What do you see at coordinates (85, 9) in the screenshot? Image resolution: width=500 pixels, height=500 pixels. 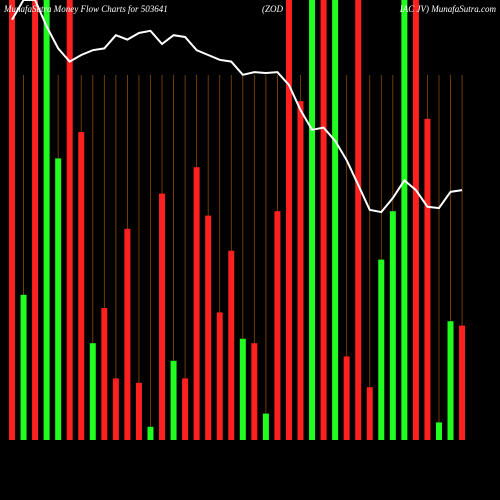 I see `chart-title: MunafaSutra Money Flow Charts for 503641` at bounding box center [85, 9].